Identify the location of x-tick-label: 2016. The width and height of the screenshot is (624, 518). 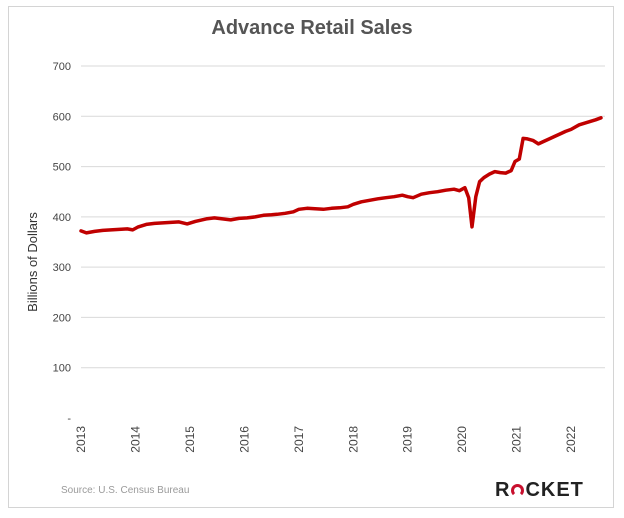
(244, 439).